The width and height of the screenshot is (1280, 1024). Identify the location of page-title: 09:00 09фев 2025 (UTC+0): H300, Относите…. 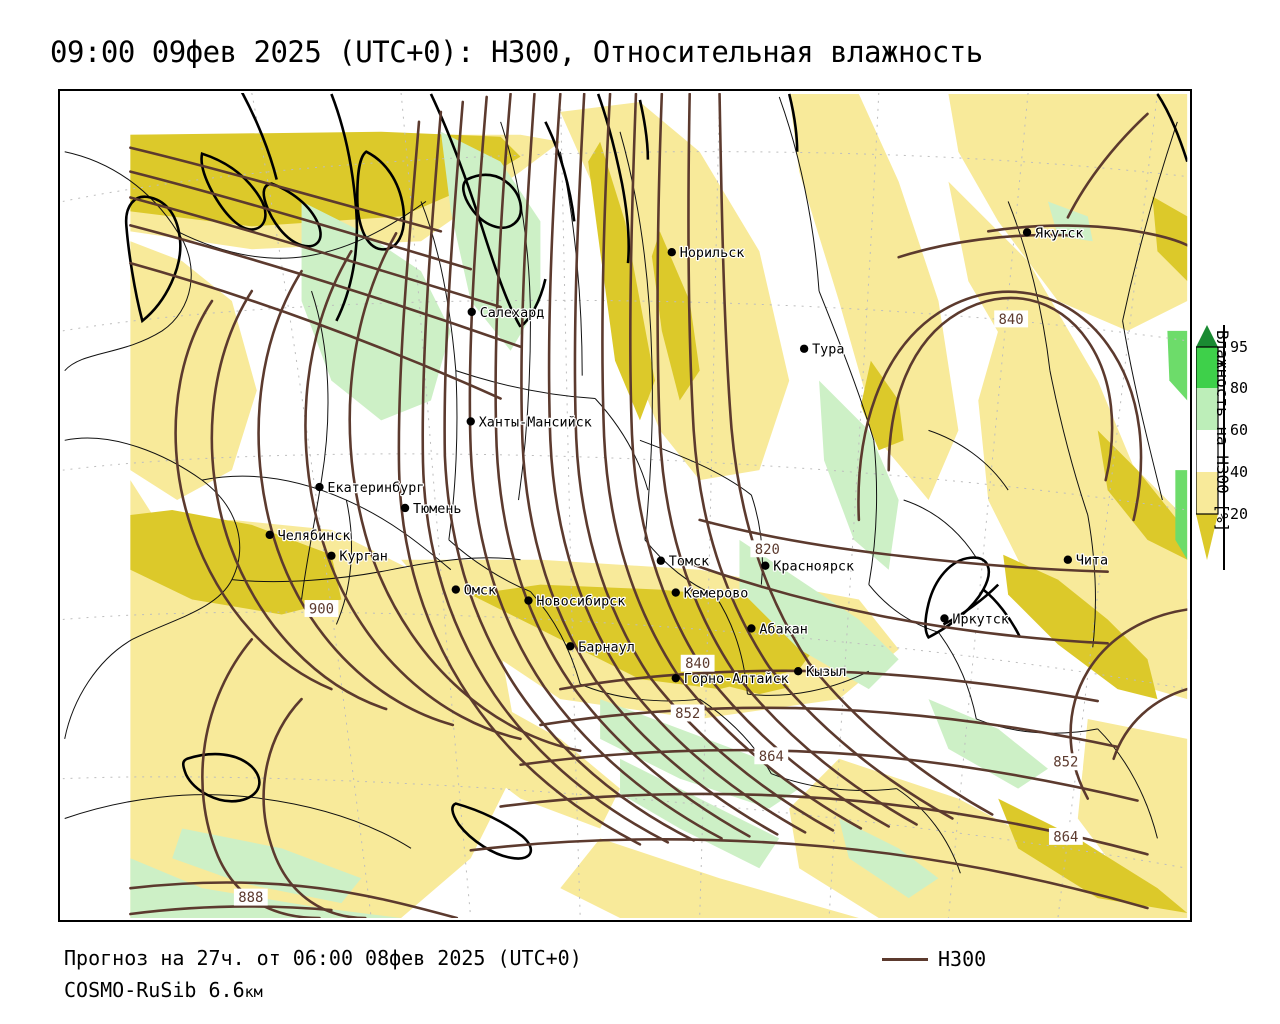
(660, 52).